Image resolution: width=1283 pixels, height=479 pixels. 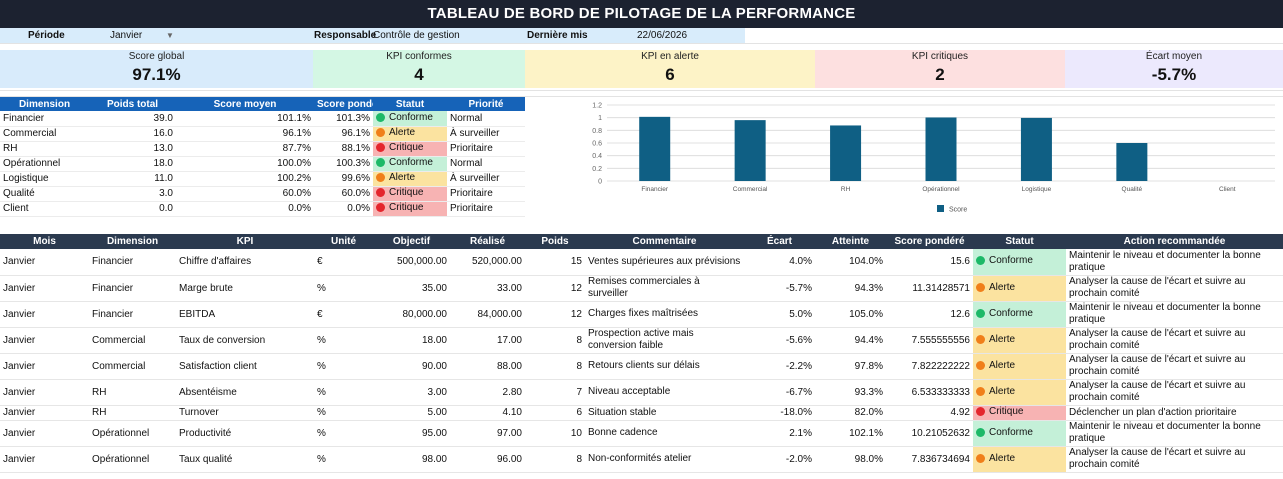 What do you see at coordinates (555, 413) in the screenshot?
I see `poids-cell: 6` at bounding box center [555, 413].